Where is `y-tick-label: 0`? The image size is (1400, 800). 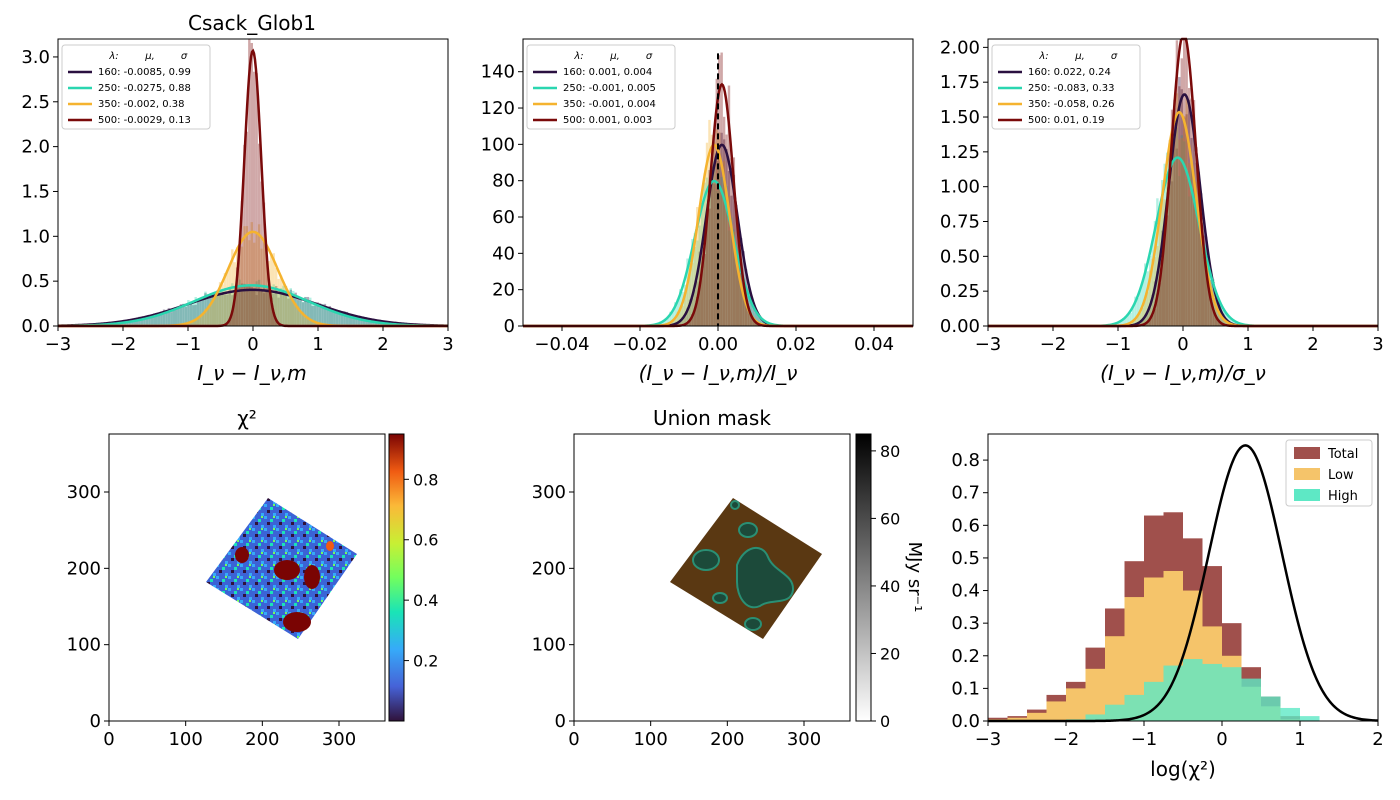
y-tick-label: 0 is located at coordinates (509, 326).